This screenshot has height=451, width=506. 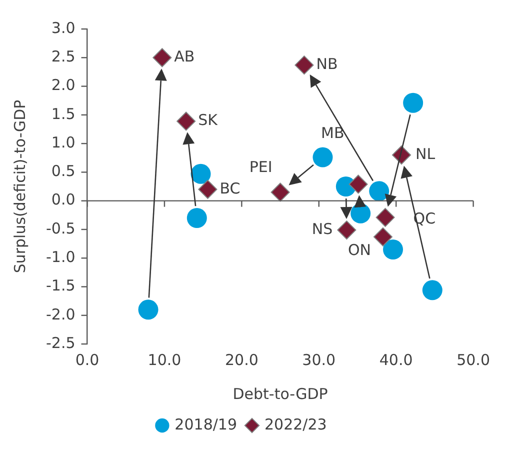 I want to click on legend-label: 2018/19, so click(x=206, y=424).